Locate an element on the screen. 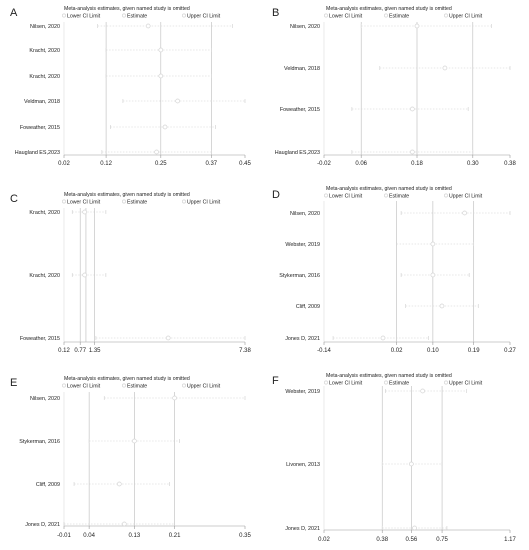 The height and width of the screenshot is (550, 529). x-tick-label: 7.38 is located at coordinates (245, 351).